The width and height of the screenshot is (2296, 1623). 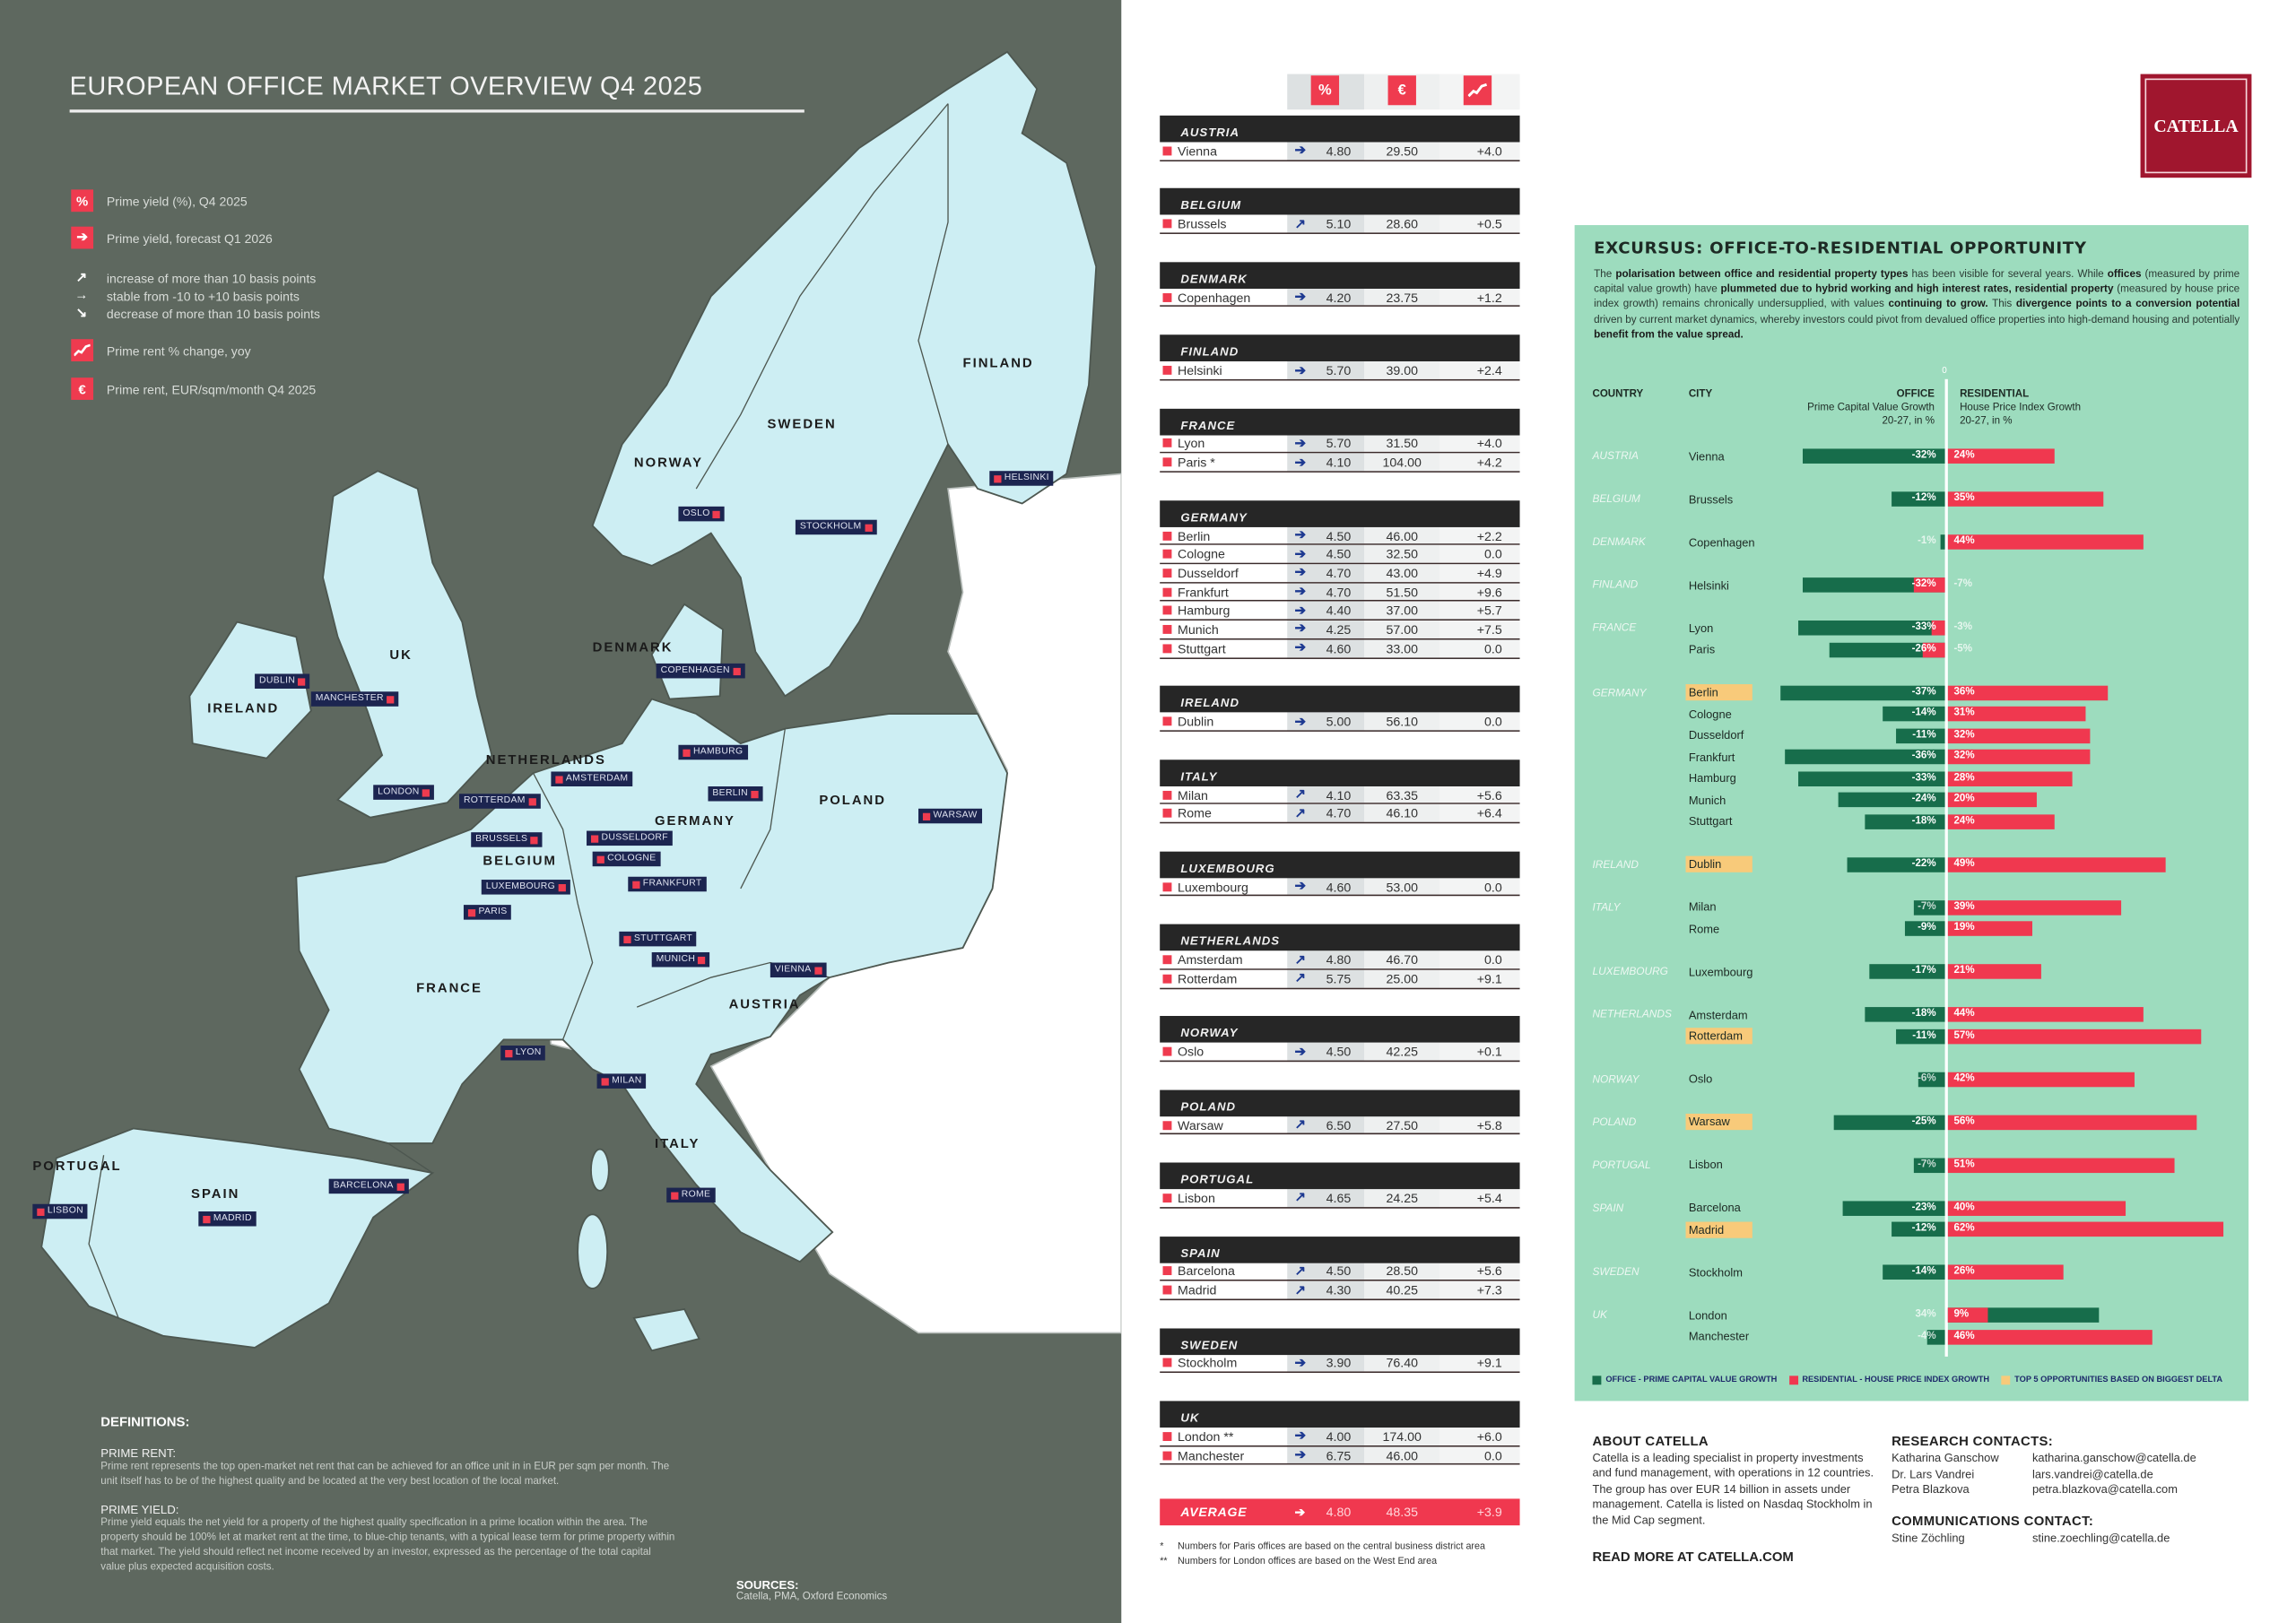 I want to click on city-tag: LYON, so click(x=523, y=1053).